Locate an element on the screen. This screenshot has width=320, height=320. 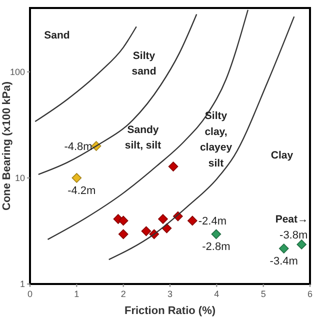
y-tick-label: 1 is located at coordinates (22, 284).